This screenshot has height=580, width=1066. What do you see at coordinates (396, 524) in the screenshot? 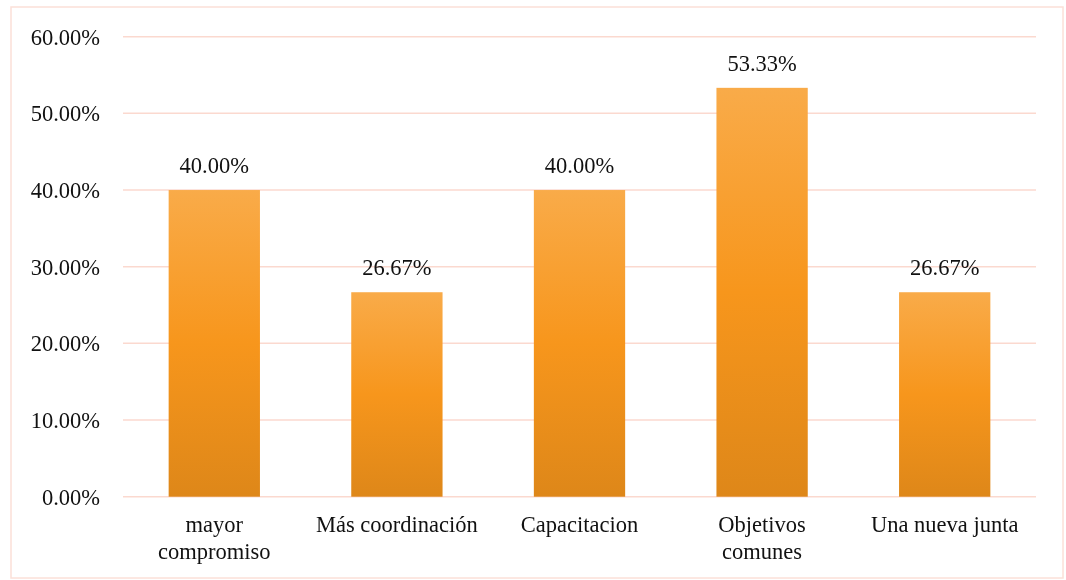
I see `x-tick-label: Más coordinación` at bounding box center [396, 524].